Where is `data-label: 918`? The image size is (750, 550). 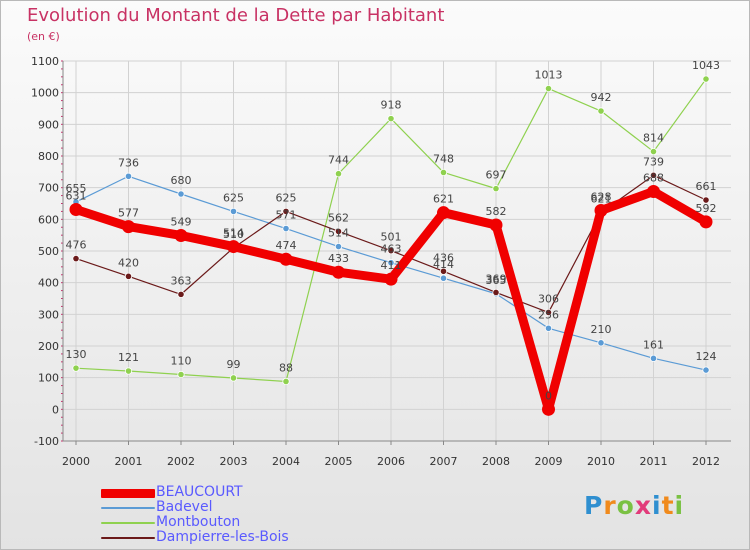
data-label: 918 is located at coordinates (391, 105).